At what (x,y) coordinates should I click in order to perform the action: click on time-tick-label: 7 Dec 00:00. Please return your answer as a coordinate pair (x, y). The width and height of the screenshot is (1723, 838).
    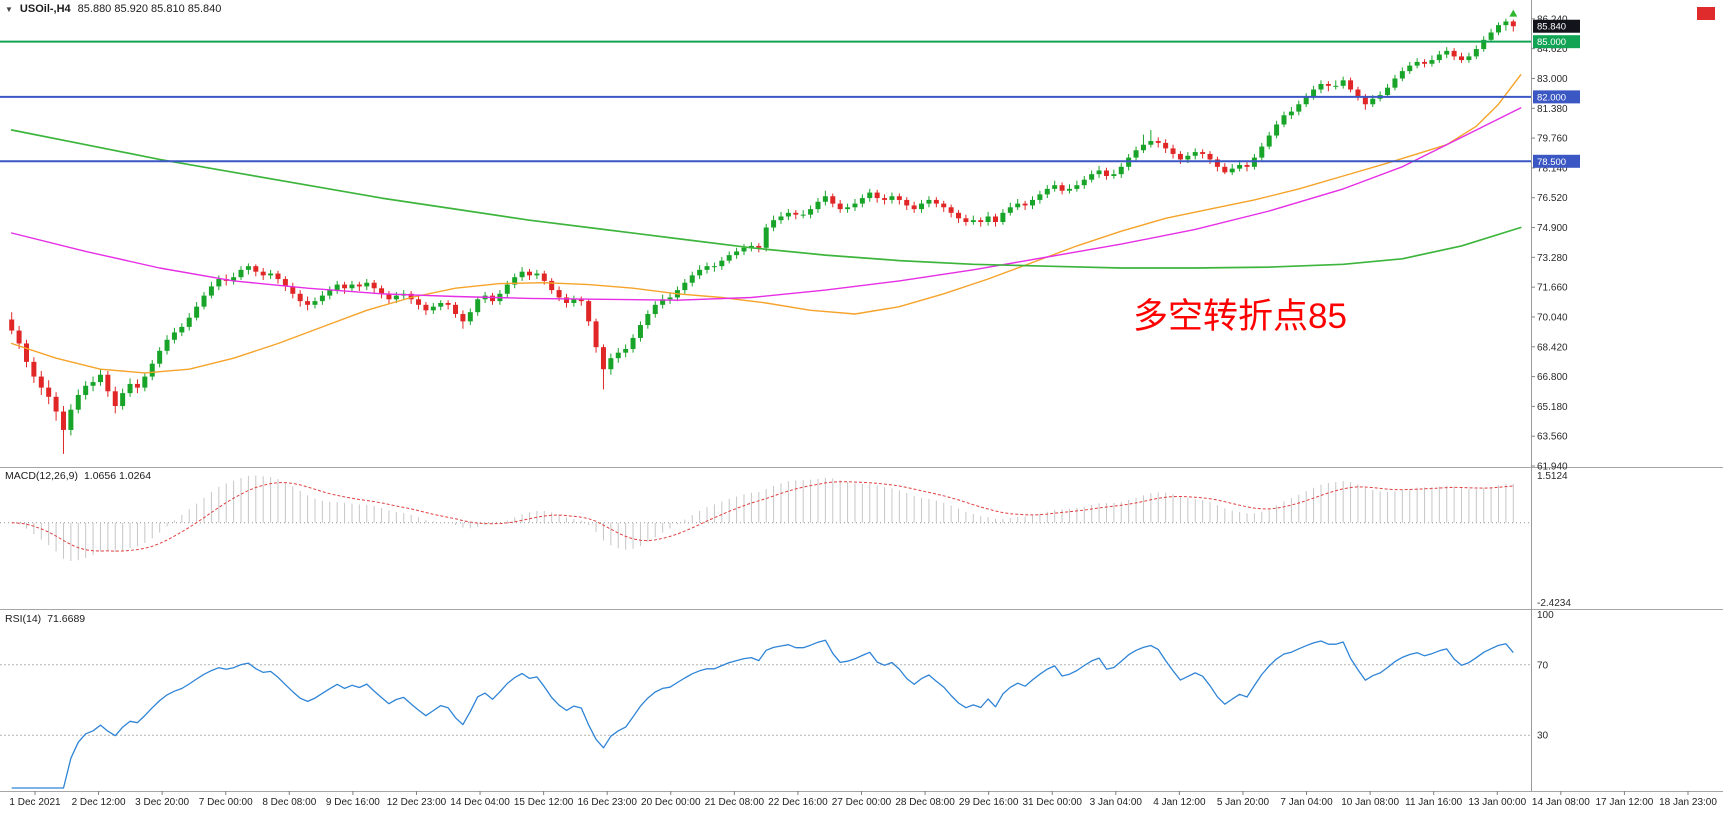
    Looking at the image, I should click on (226, 802).